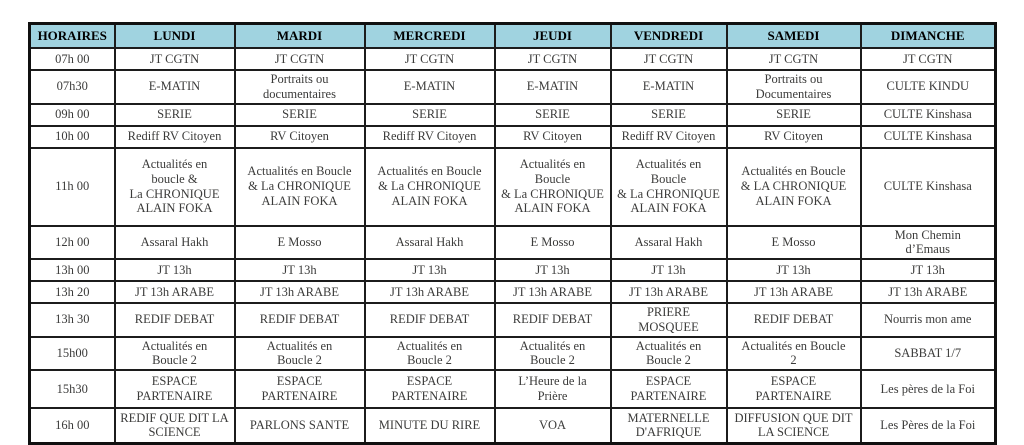 The height and width of the screenshot is (445, 1024). What do you see at coordinates (72, 320) in the screenshot?
I see `time-cell: 13h 30` at bounding box center [72, 320].